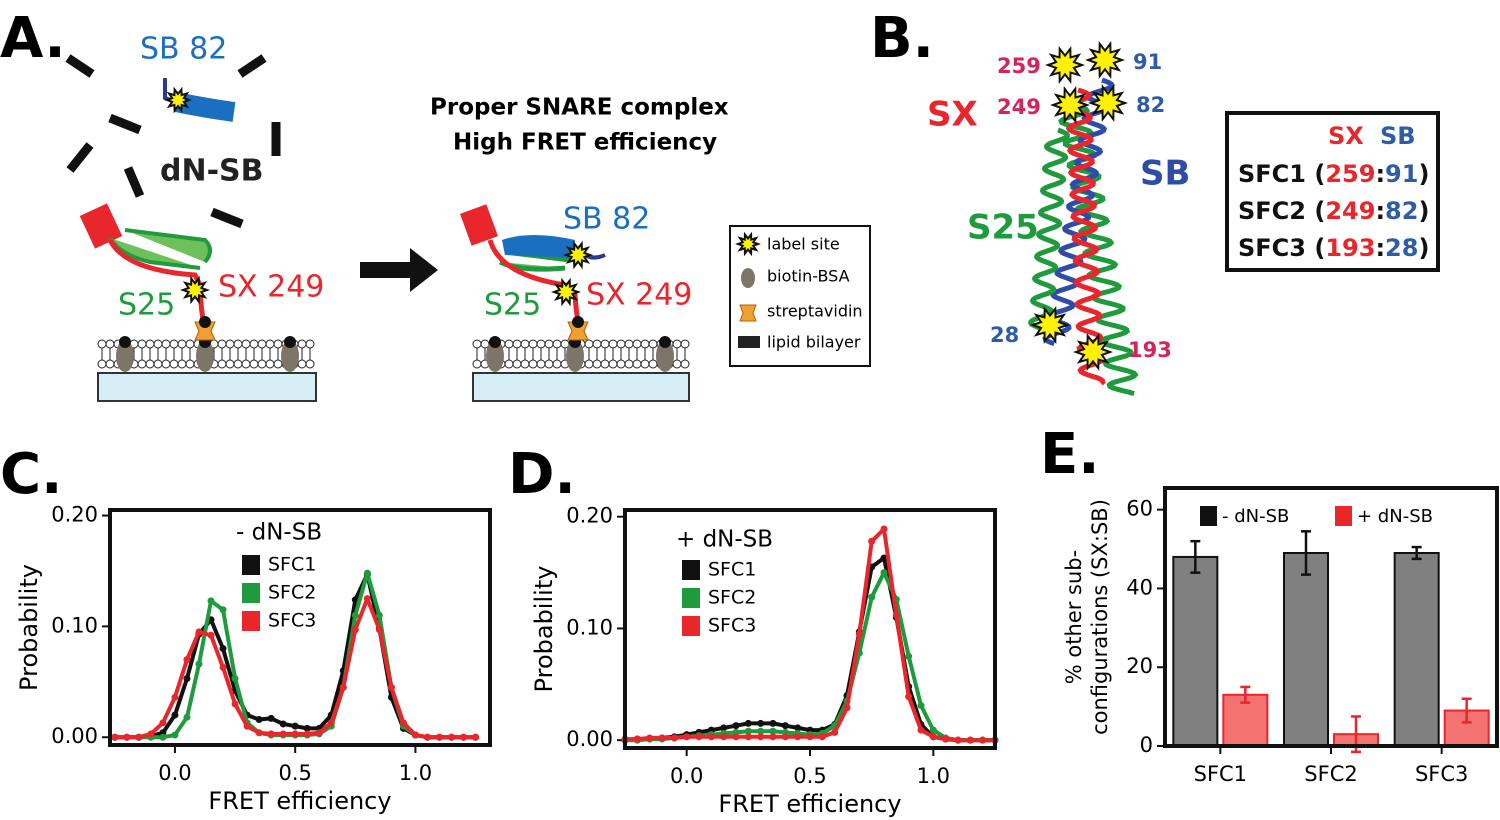  Describe the element at coordinates (808, 276) in the screenshot. I see `legend-label: biotin-BSA` at that location.